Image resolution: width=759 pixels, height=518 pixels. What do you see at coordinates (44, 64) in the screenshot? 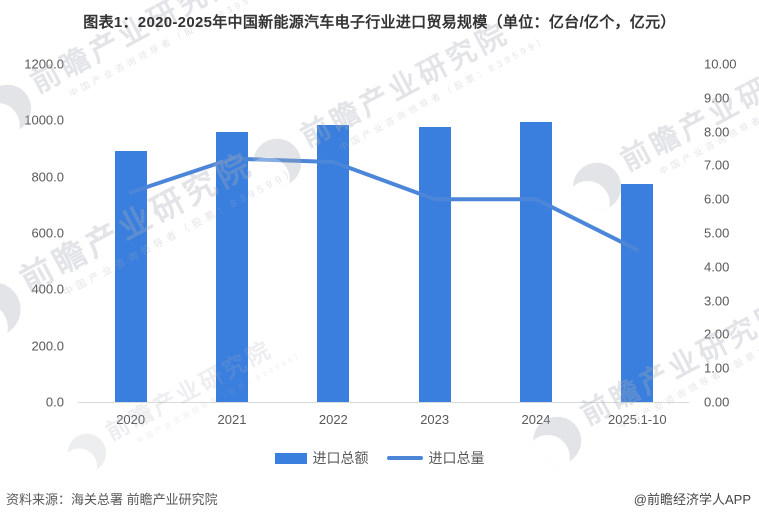
I see `left-axis-tick: 1200.0` at bounding box center [44, 64].